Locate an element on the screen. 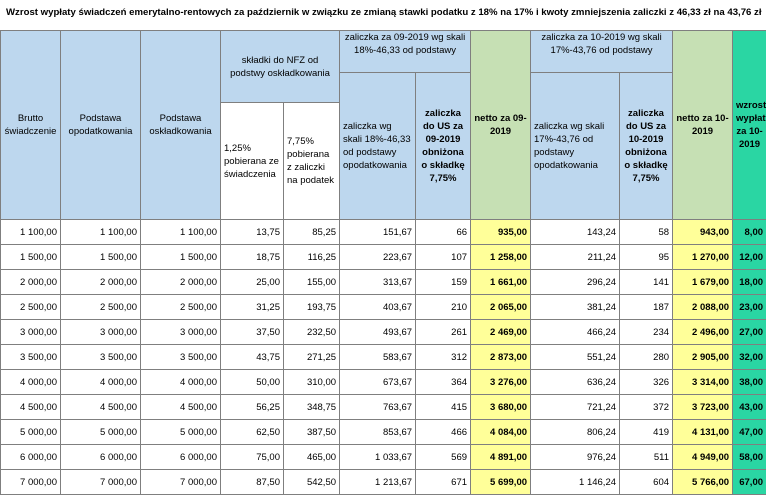  cell-zaliczka-09: 493,67 is located at coordinates (378, 332).